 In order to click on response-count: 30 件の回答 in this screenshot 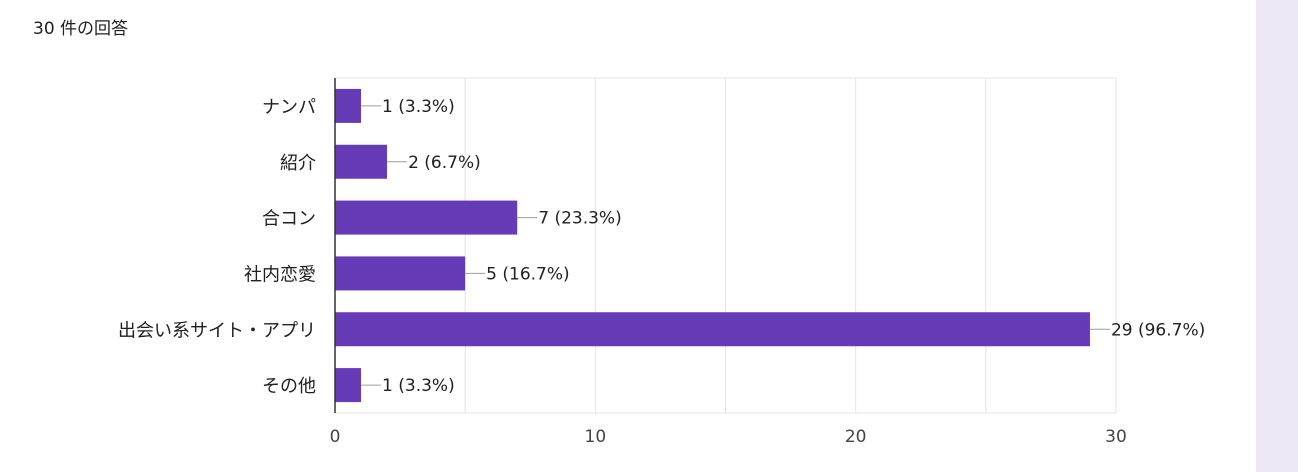, I will do `click(81, 29)`.